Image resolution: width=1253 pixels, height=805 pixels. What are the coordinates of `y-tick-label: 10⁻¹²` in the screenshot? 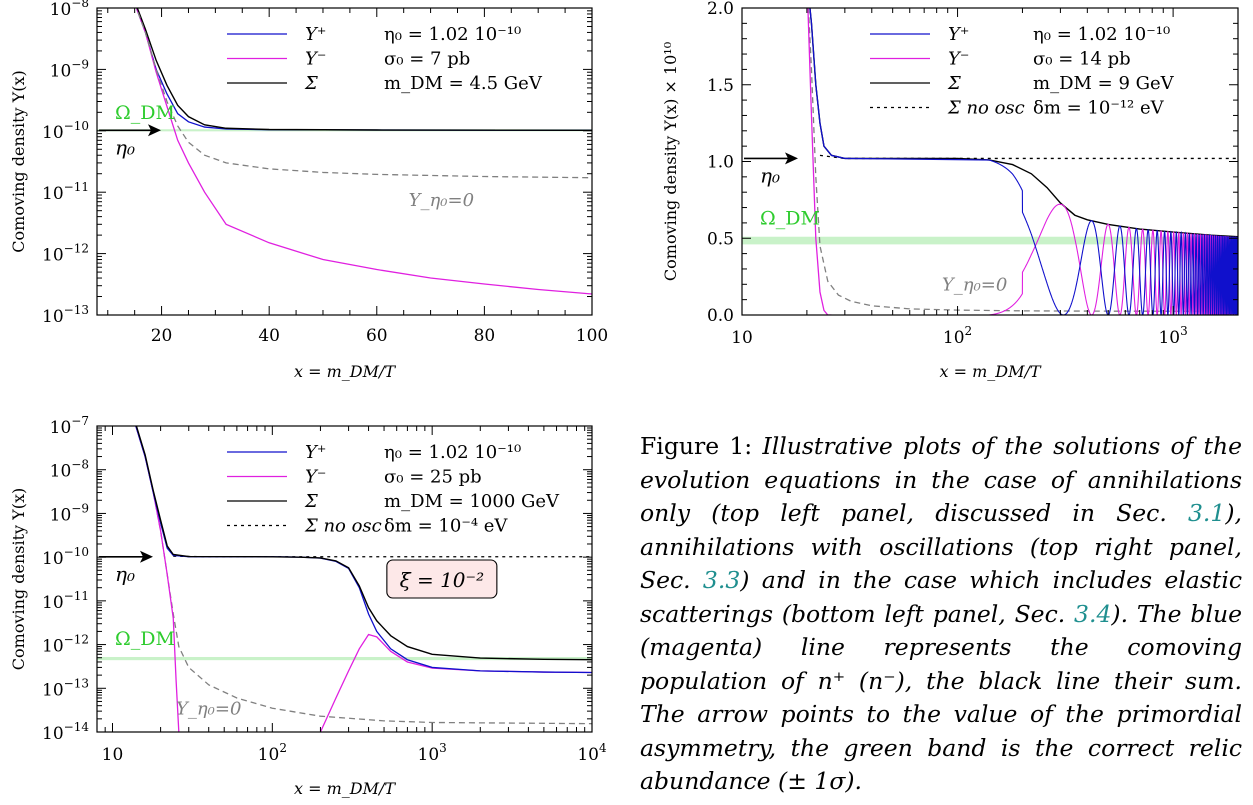 It's located at (65, 254).